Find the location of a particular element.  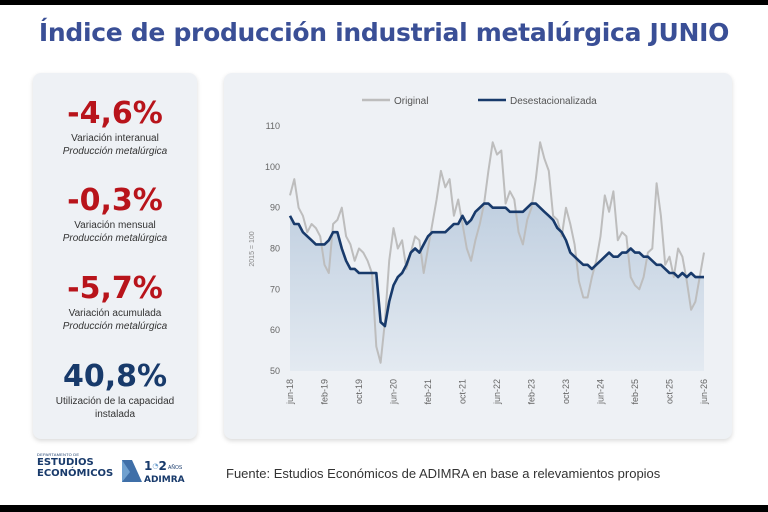

stat-label: Variación interanual is located at coordinates (115, 138).